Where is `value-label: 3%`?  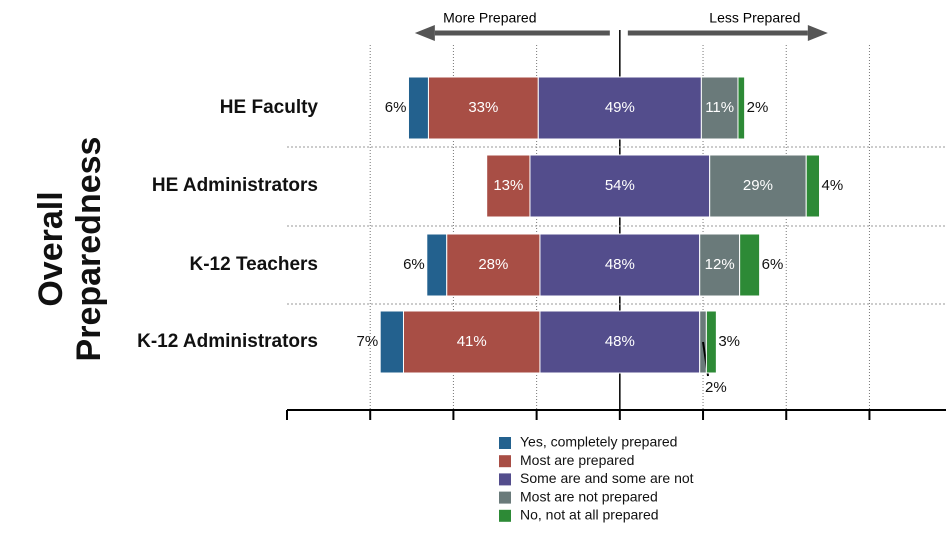
value-label: 3% is located at coordinates (729, 341).